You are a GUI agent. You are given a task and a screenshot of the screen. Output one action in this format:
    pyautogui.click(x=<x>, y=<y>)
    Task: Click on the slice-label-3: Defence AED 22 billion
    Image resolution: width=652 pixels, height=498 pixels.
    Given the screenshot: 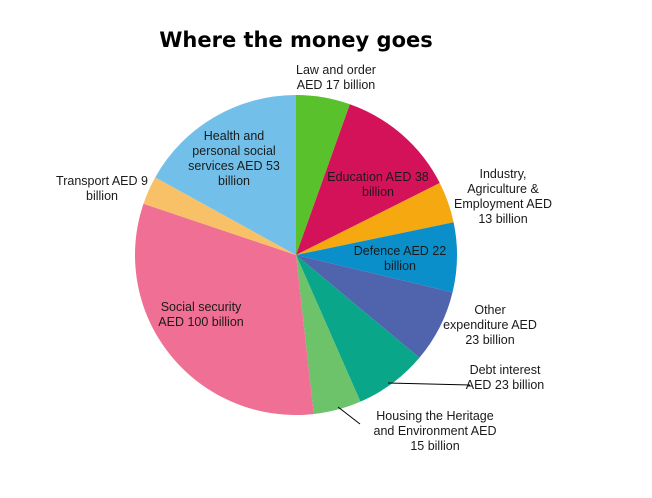 What is the action you would take?
    pyautogui.click(x=400, y=258)
    